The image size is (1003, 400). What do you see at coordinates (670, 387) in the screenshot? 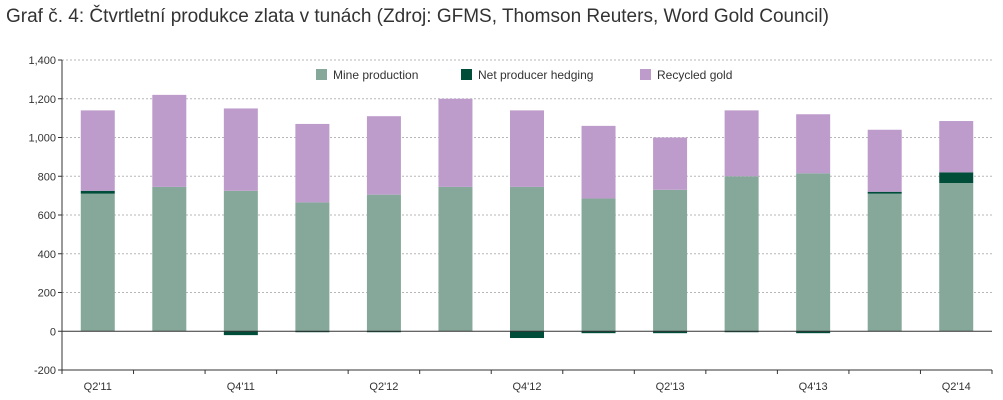
I see `x-tick-label: Q2'13` at bounding box center [670, 387].